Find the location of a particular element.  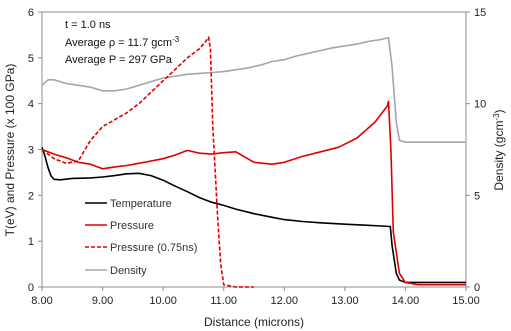

y-left-tick-label: 4 is located at coordinates (31, 105).